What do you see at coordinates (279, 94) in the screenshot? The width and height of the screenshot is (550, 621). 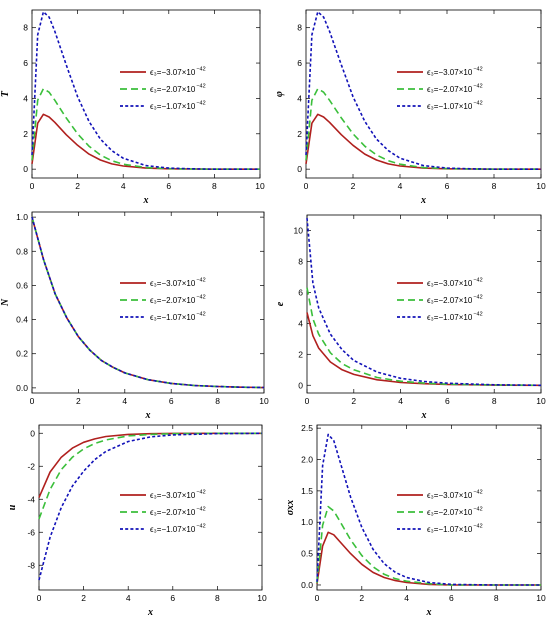 I see `y-axis-label: φ` at bounding box center [279, 94].